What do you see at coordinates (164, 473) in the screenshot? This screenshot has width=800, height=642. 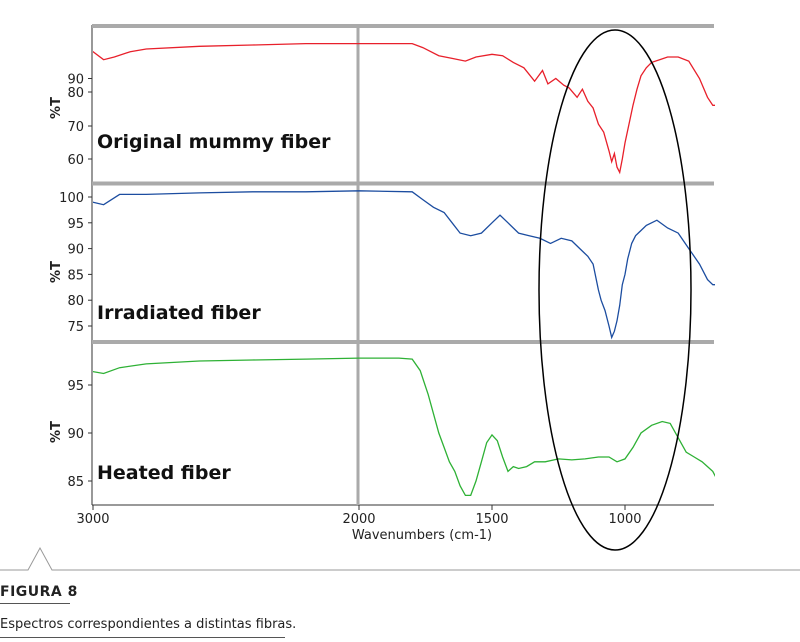 I see `panel-name-label: Heated fiber` at bounding box center [164, 473].